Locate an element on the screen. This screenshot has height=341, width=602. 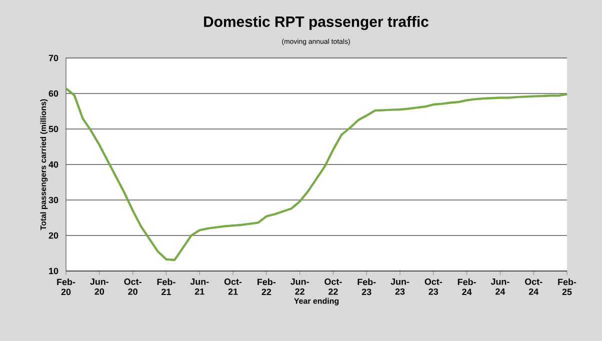
y-tick-label: 30 is located at coordinates (53, 200).